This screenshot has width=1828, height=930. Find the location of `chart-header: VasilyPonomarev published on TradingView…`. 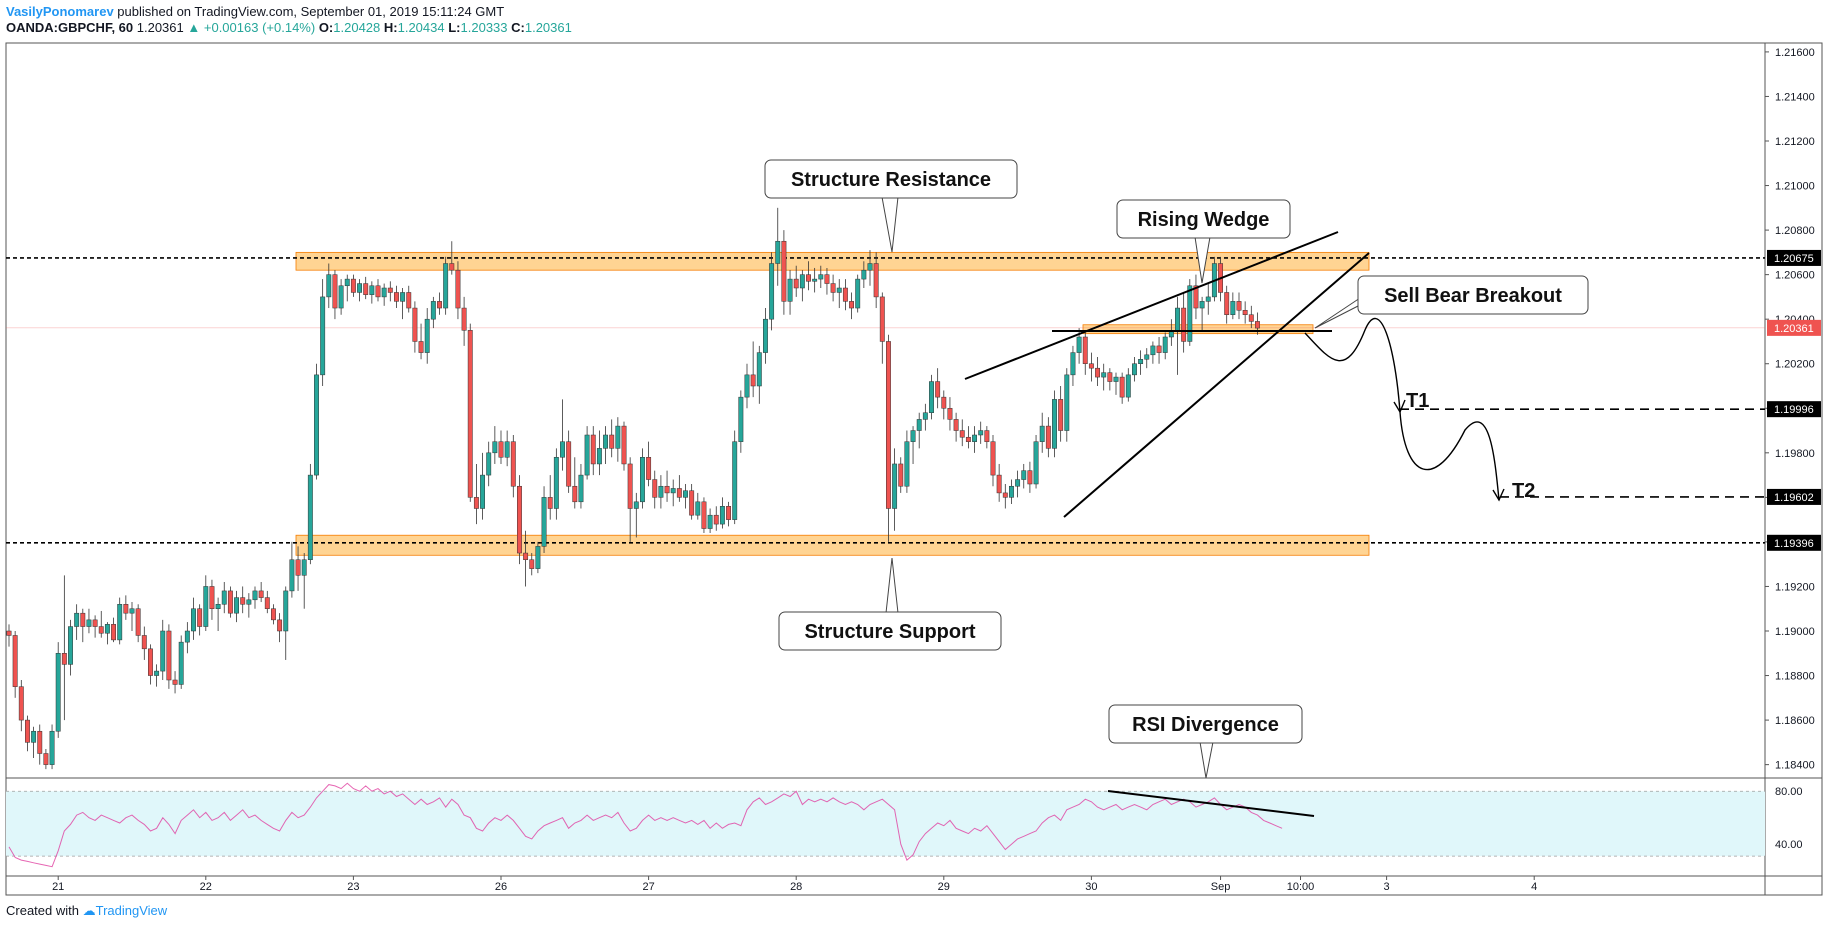

chart-header: VasilyPonomarev published on TradingView… is located at coordinates (289, 20).